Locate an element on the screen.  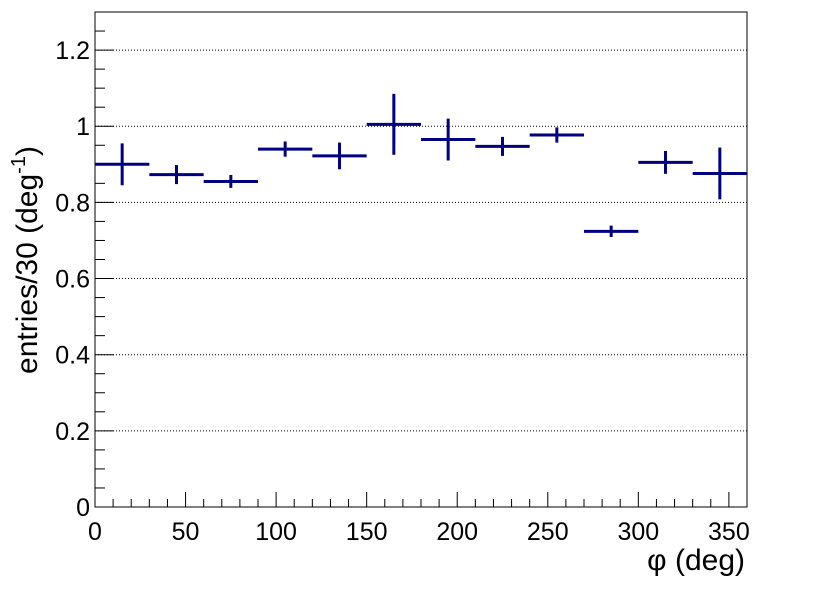
y-tick-label: 0.4 is located at coordinates (72, 356).